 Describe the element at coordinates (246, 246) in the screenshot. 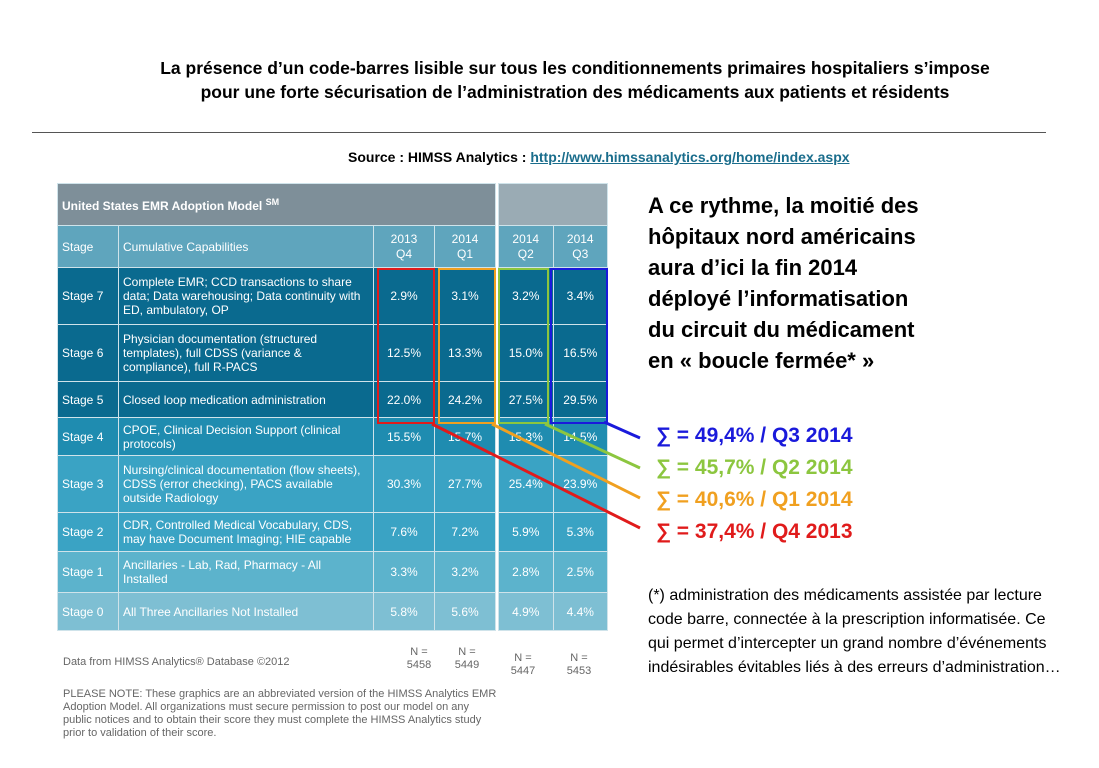

I see `col-capabilities-header: Cumulative Capabilities` at that location.